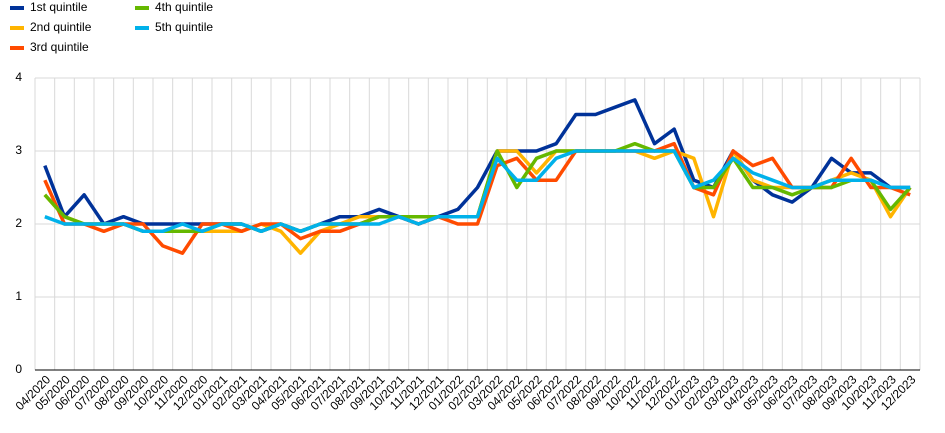 This screenshot has width=945, height=433. What do you see at coordinates (18, 223) in the screenshot?
I see `y-tick-label: 2` at bounding box center [18, 223].